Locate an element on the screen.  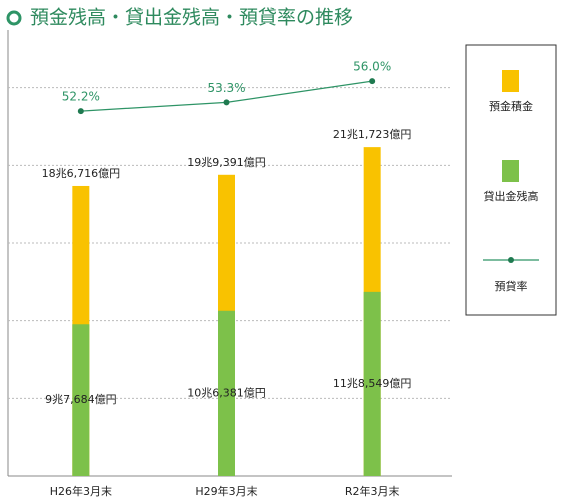
data-label: 19兆9,391億円 is located at coordinates (226, 162).